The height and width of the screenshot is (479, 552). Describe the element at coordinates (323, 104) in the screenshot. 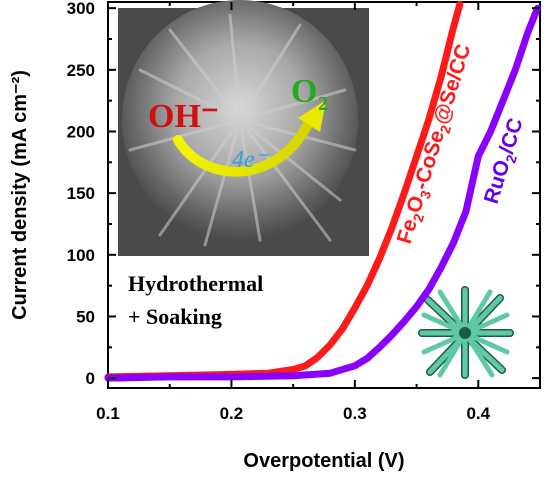

I see `svg-text: 2` at that location.